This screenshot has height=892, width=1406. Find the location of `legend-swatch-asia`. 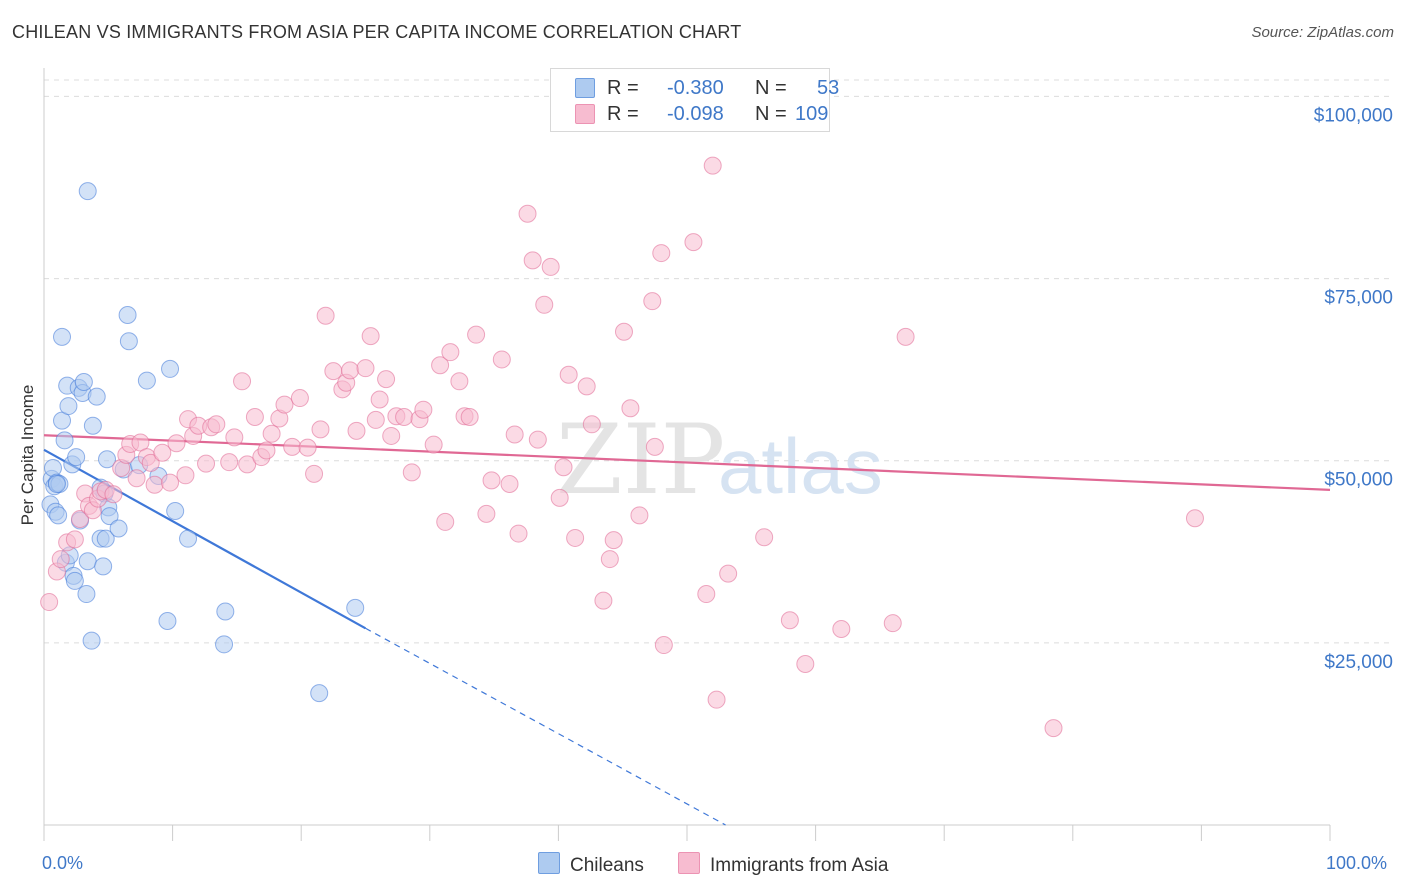

legend-swatch-asia is located at coordinates (585, 114).